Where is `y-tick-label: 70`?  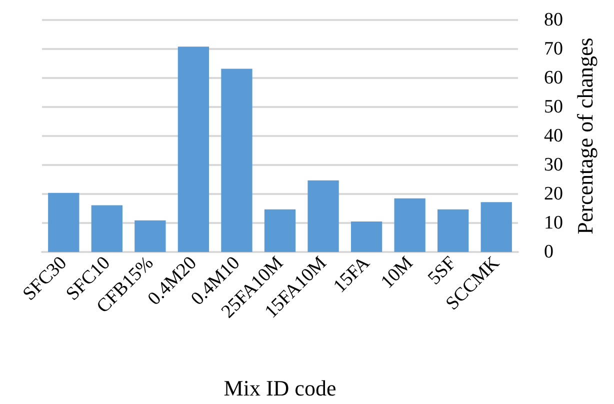 y-tick-label: 70 is located at coordinates (553, 49).